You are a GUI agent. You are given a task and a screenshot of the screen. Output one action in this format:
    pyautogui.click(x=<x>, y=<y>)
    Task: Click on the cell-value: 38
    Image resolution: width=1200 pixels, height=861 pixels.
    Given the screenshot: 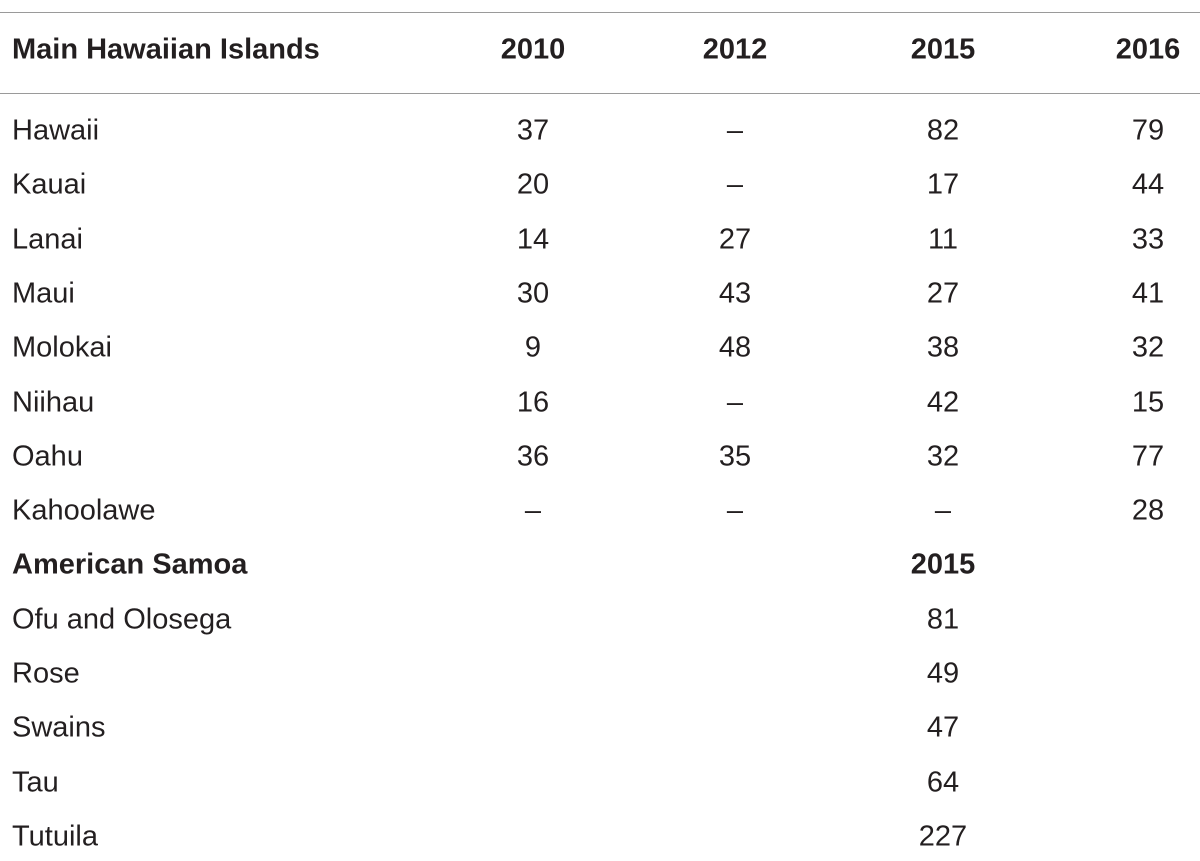 What is the action you would take?
    pyautogui.click(x=943, y=347)
    